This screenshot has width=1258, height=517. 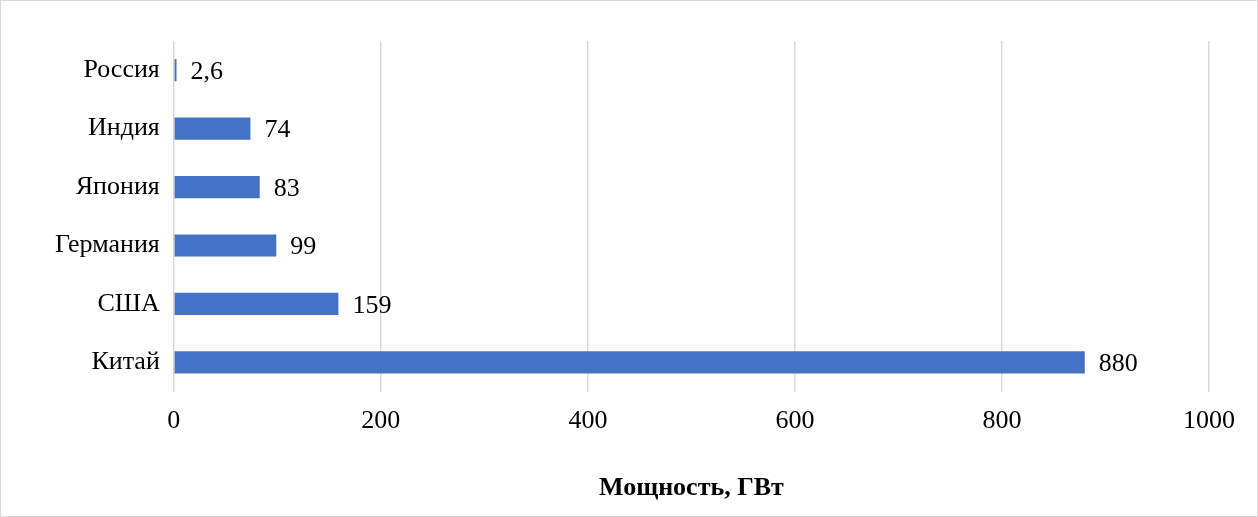 What do you see at coordinates (121, 69) in the screenshot?
I see `y-tick-label: Россия` at bounding box center [121, 69].